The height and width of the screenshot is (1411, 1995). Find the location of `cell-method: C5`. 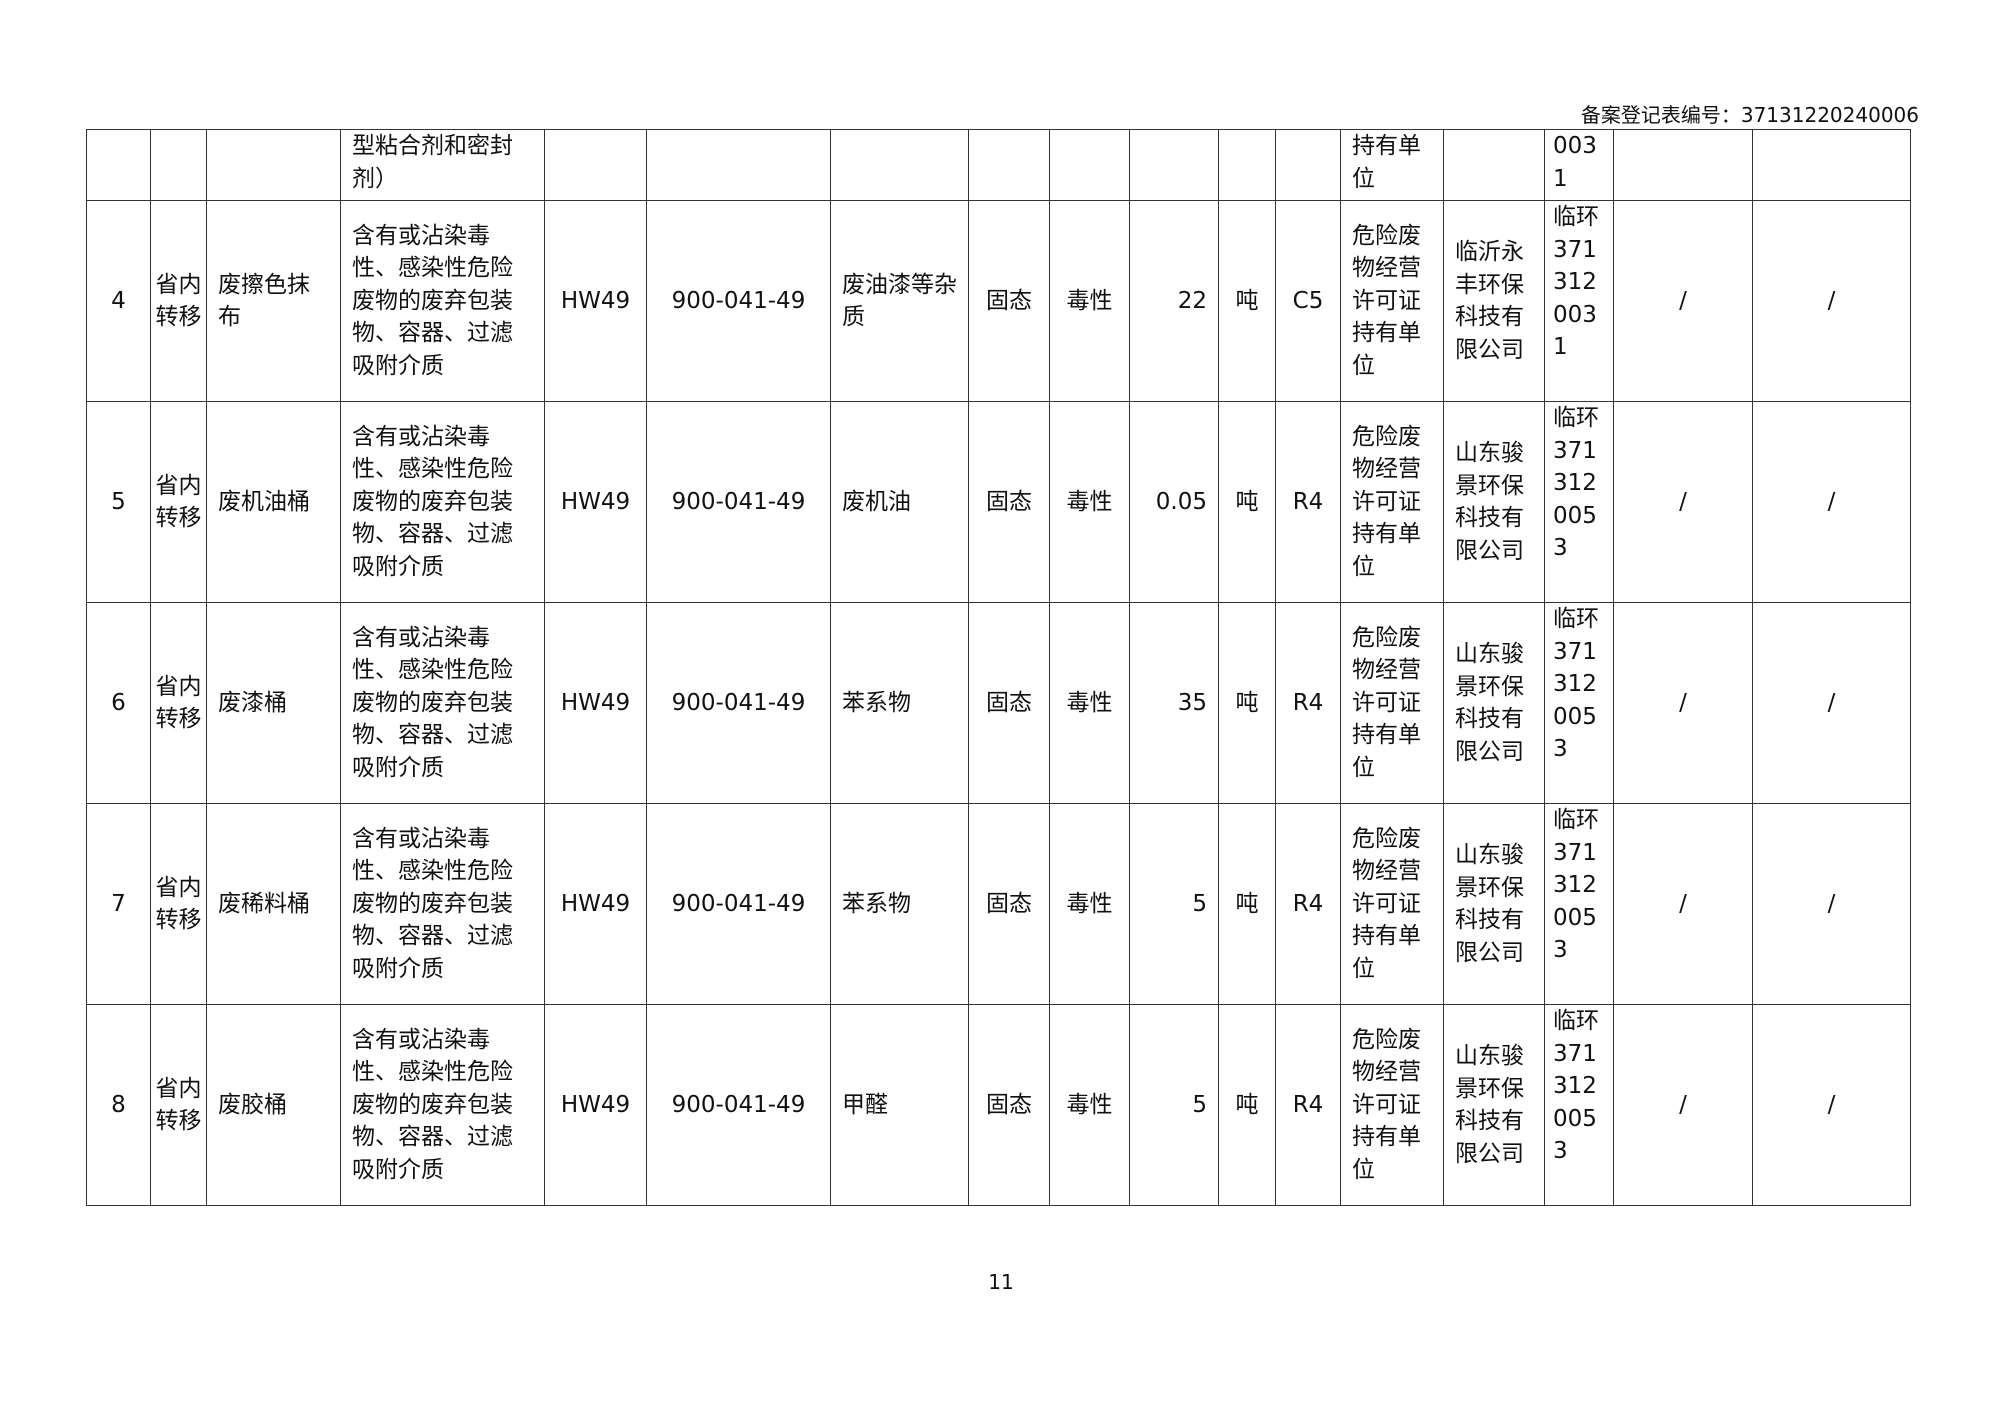

cell-method: C5 is located at coordinates (1308, 301).